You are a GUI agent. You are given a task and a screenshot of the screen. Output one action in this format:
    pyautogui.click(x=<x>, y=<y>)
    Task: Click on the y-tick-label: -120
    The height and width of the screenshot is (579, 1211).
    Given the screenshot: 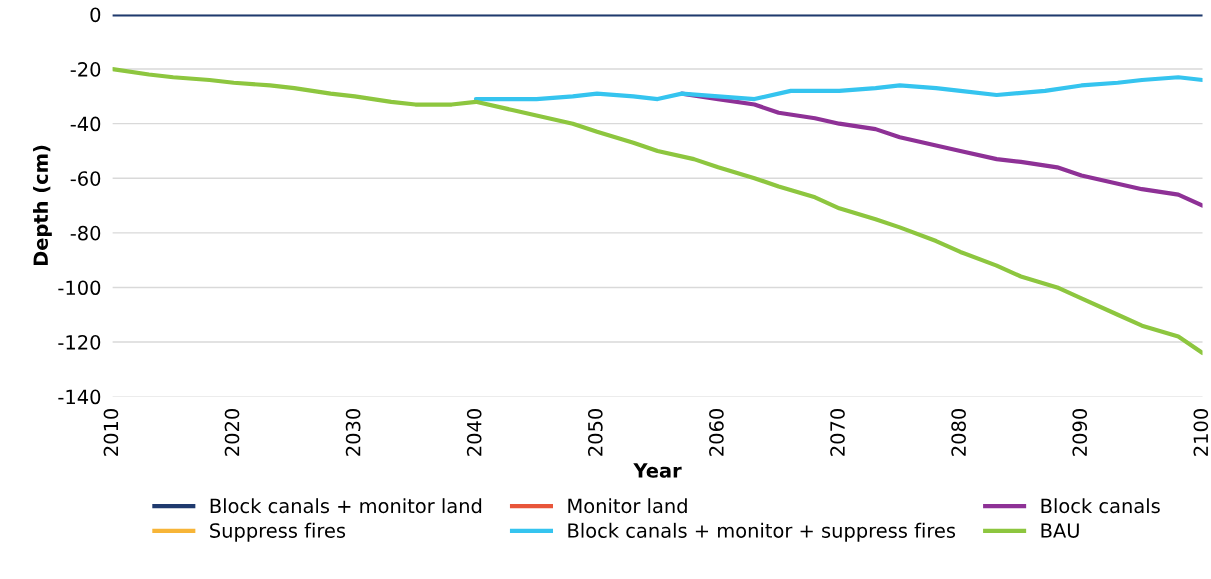 What is the action you would take?
    pyautogui.click(x=79, y=342)
    